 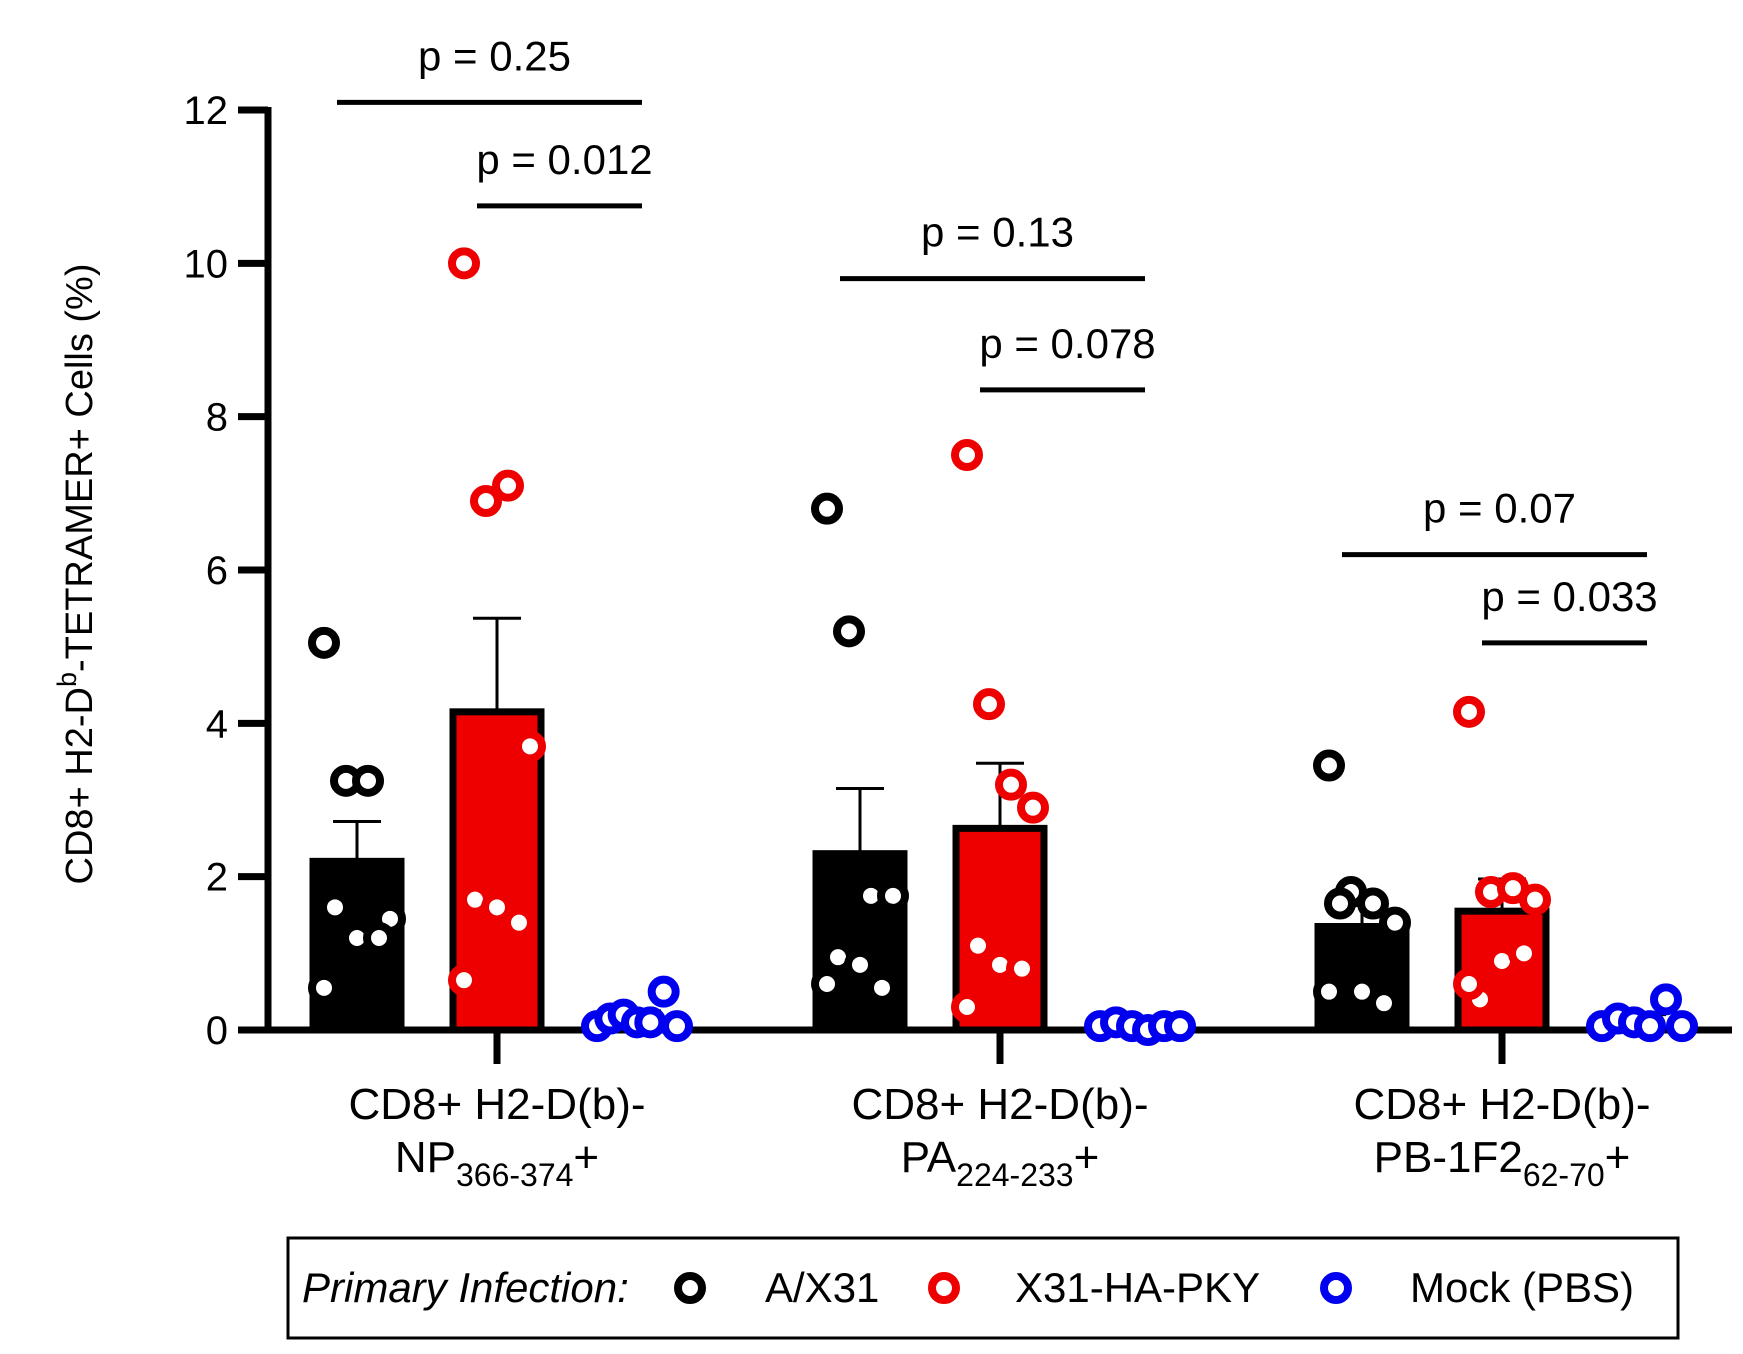 What do you see at coordinates (465, 1287) in the screenshot?
I see `legend-title: Primary Infection:` at bounding box center [465, 1287].